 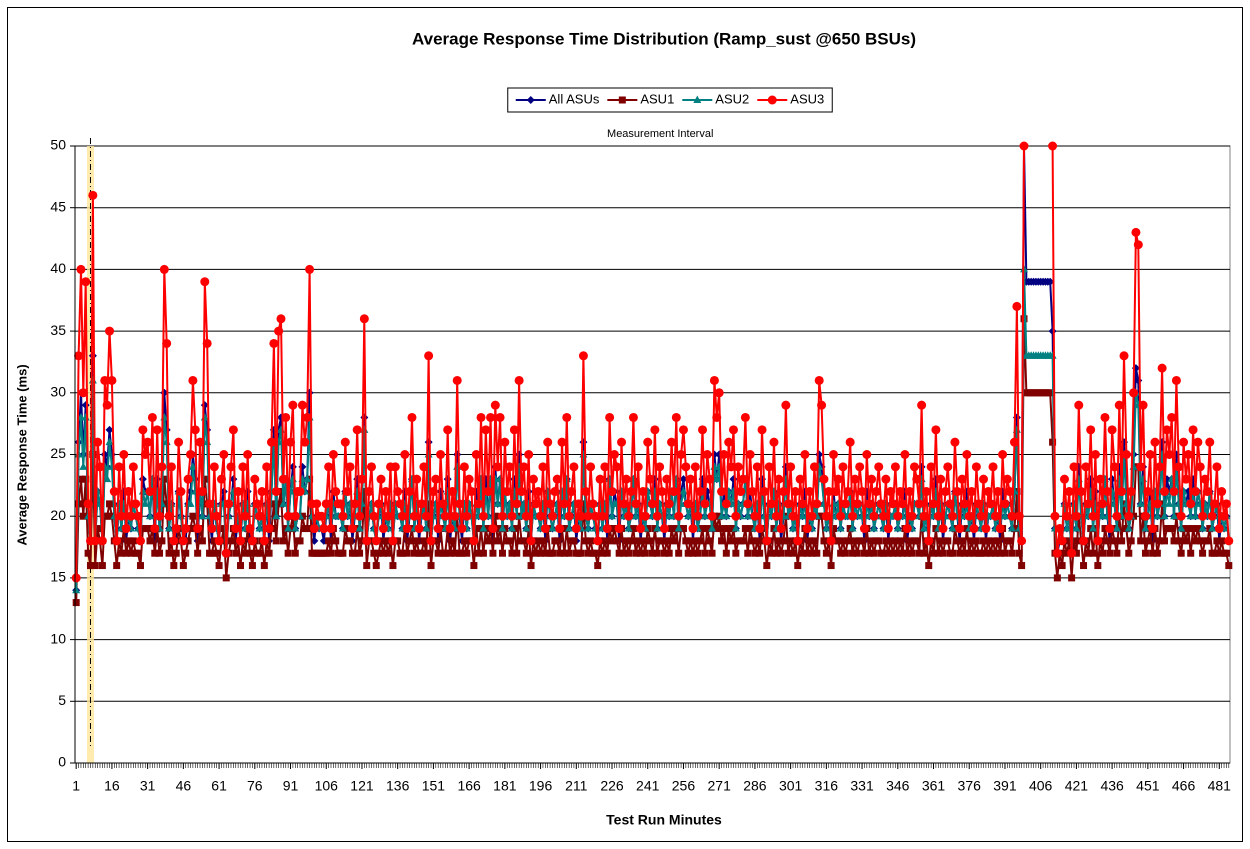 What do you see at coordinates (684, 786) in the screenshot?
I see `x-tick-label: 256` at bounding box center [684, 786].